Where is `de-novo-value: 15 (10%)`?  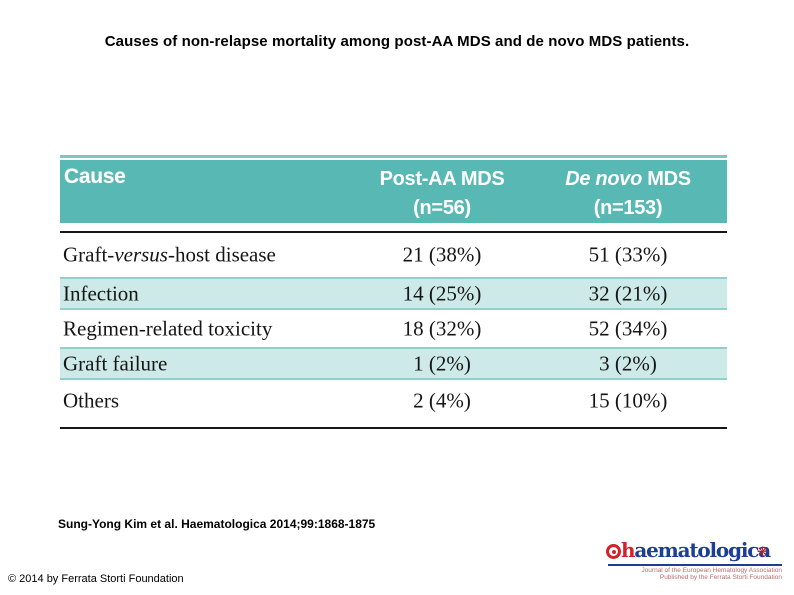 de-novo-value: 15 (10%) is located at coordinates (628, 400).